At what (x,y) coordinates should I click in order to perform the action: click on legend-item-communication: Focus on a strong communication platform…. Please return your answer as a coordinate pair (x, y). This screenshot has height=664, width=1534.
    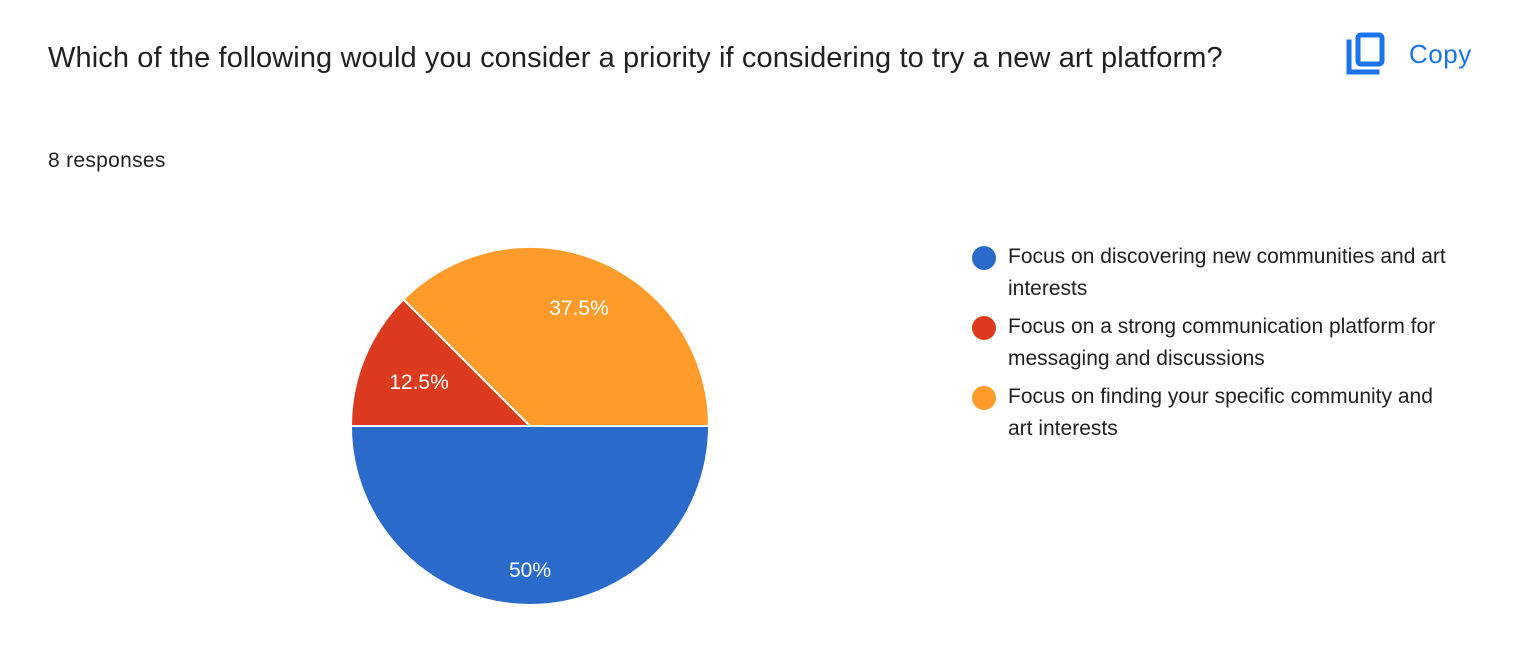
    Looking at the image, I should click on (1212, 343).